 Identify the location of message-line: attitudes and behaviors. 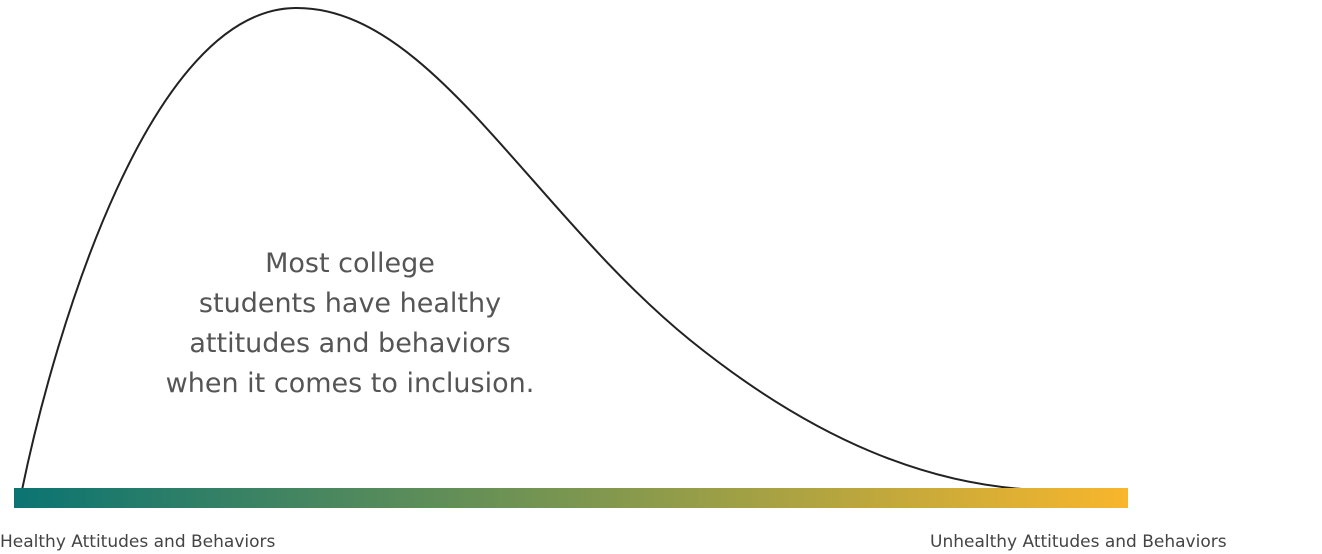
(349, 343).